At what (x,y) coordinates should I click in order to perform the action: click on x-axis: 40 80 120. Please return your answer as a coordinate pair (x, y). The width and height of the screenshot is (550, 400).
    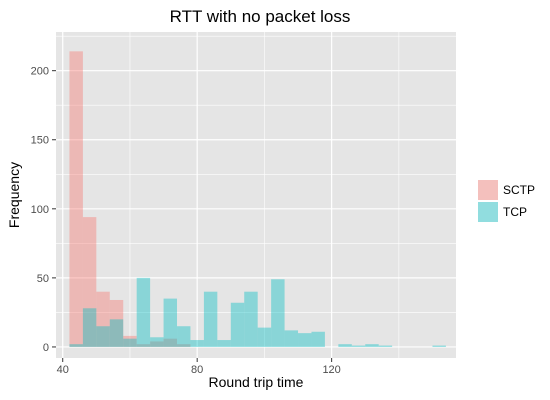
    Looking at the image, I should click on (199, 367).